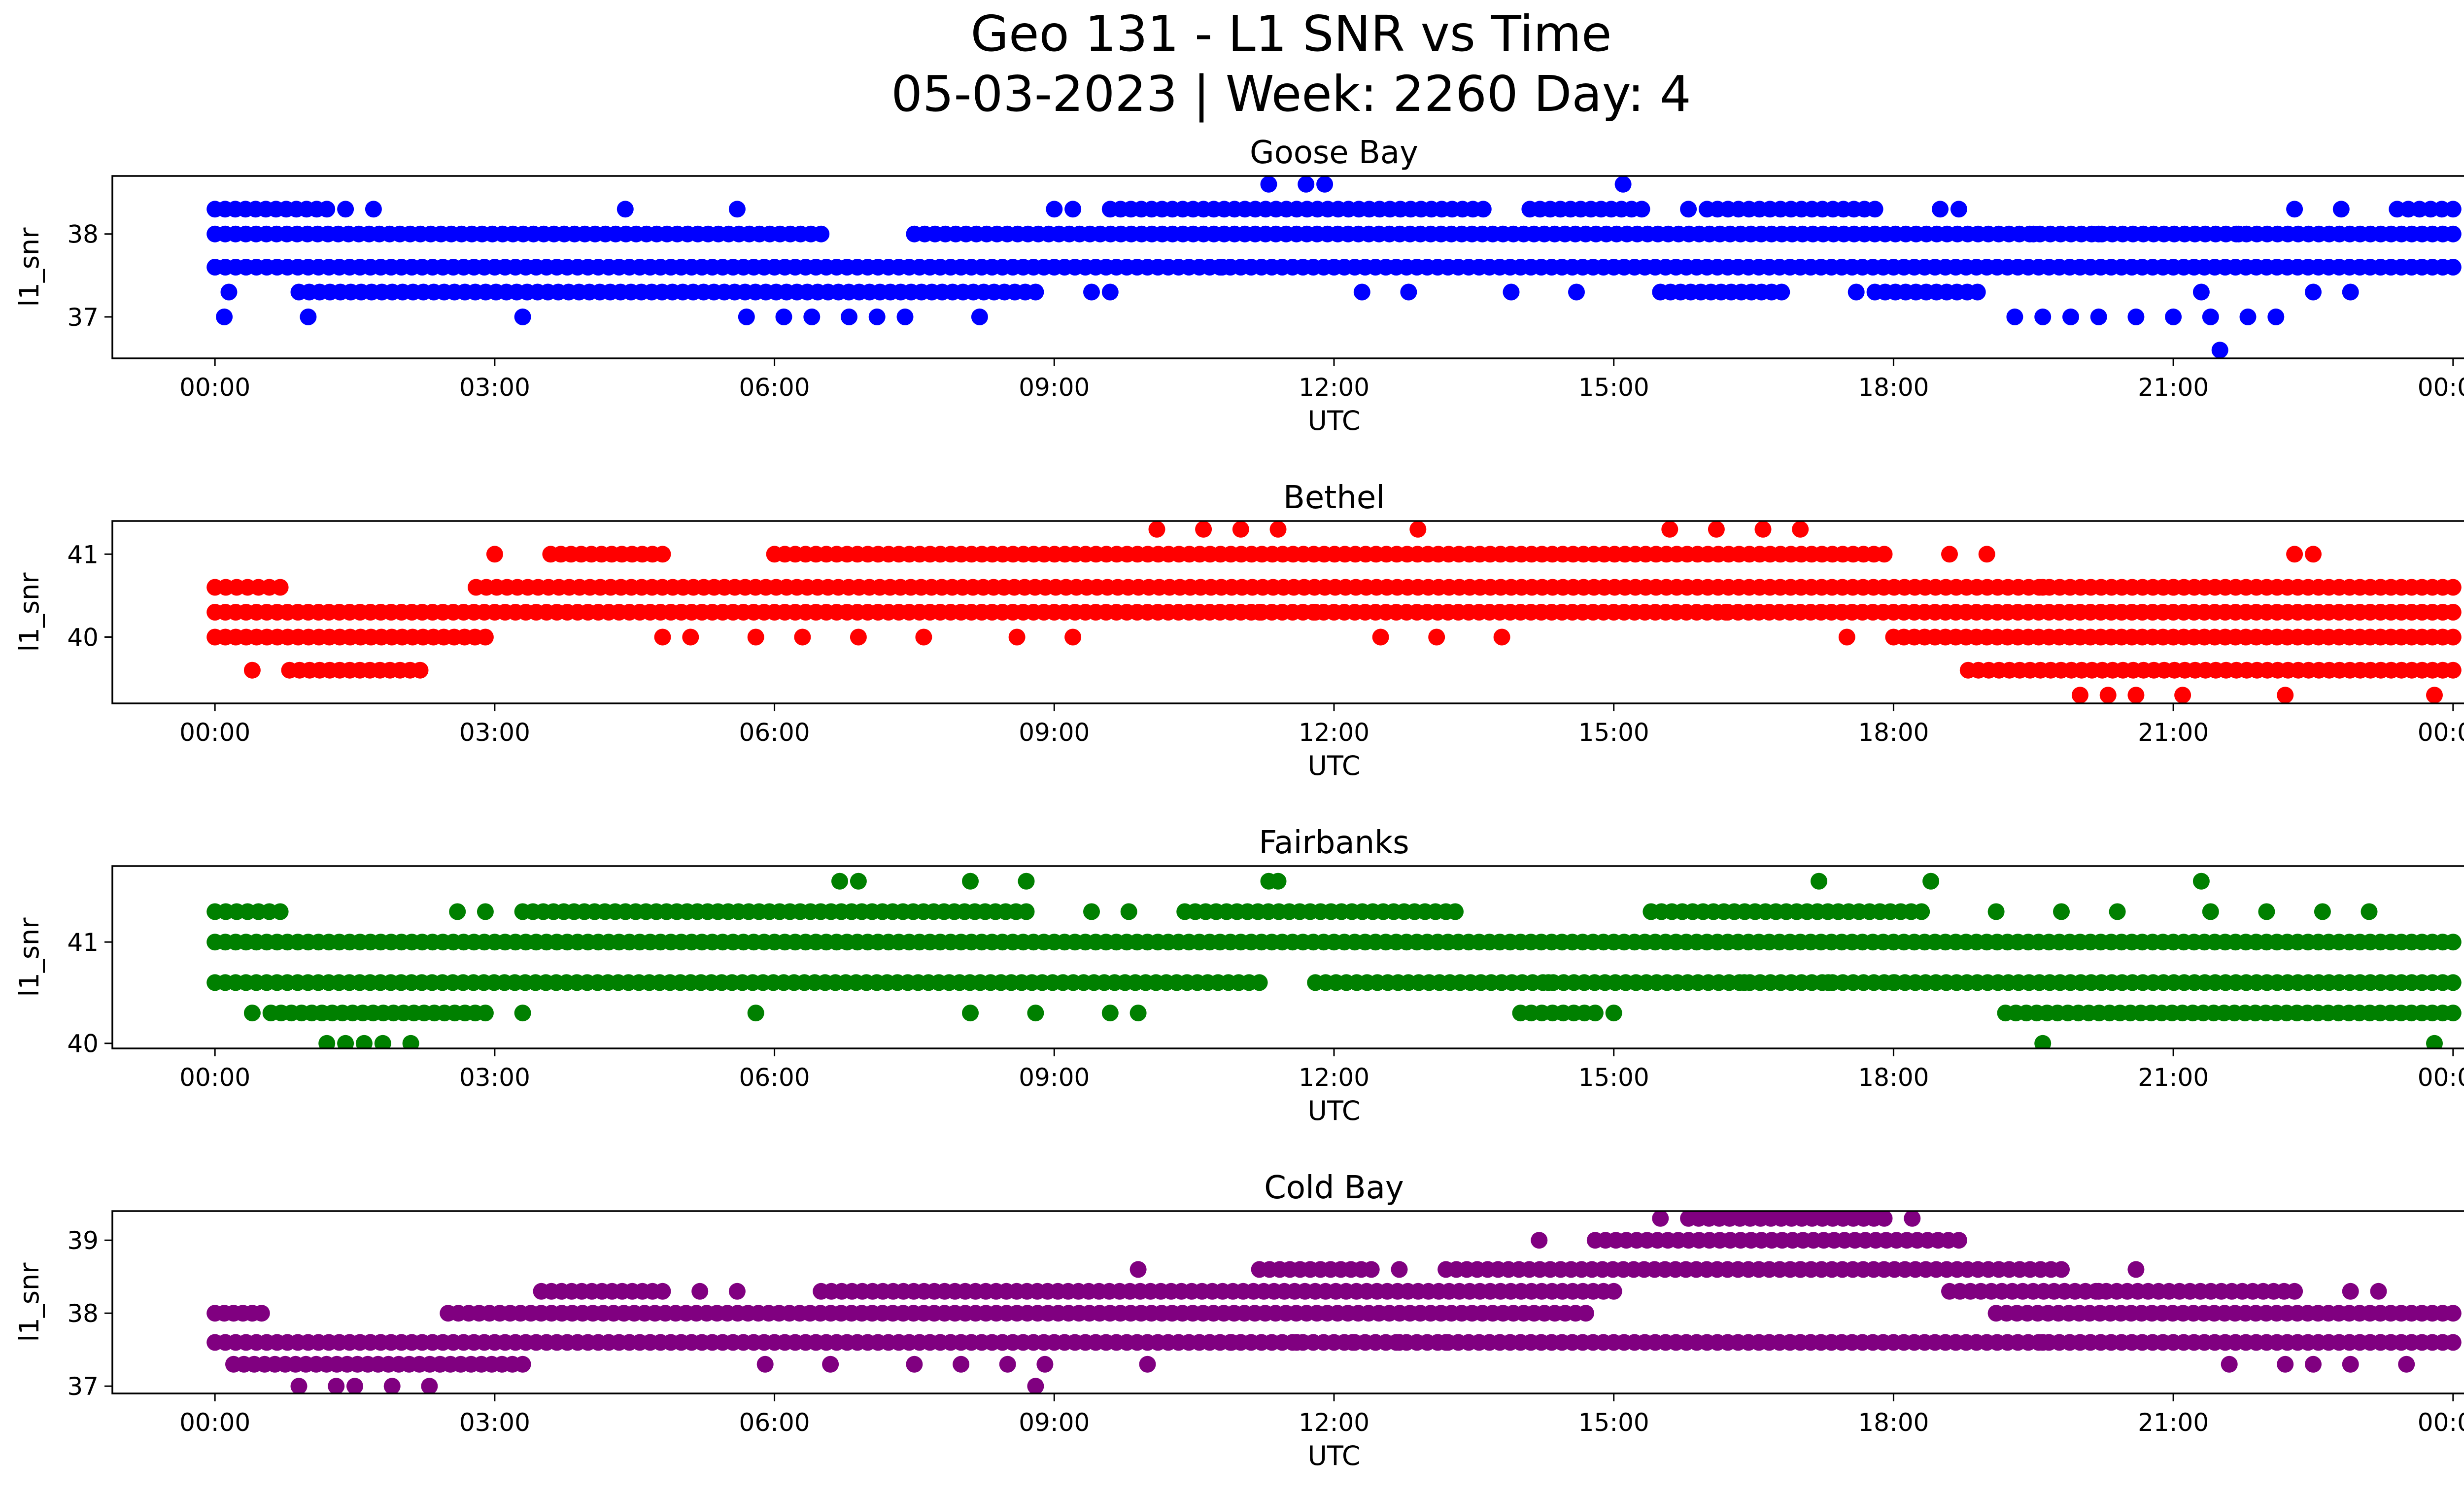 Image resolution: width=2464 pixels, height=1495 pixels. Describe the element at coordinates (1334, 153) in the screenshot. I see `panel-title: Goose Bay` at that location.